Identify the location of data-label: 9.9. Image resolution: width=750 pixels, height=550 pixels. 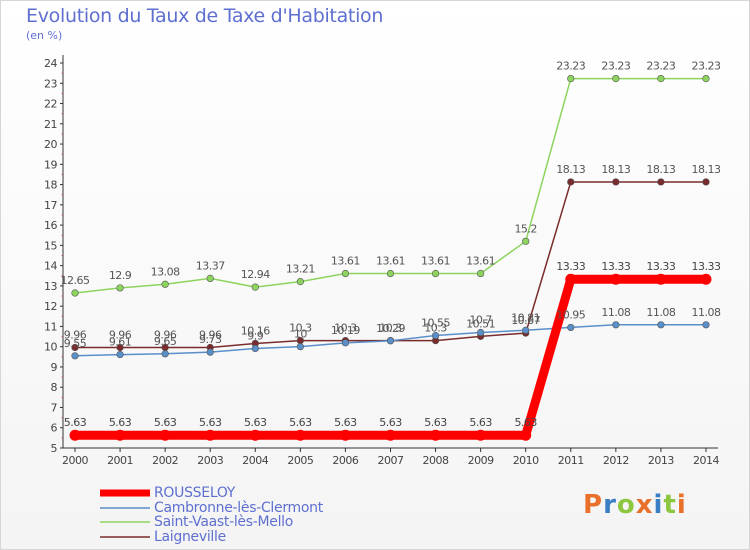
(255, 336).